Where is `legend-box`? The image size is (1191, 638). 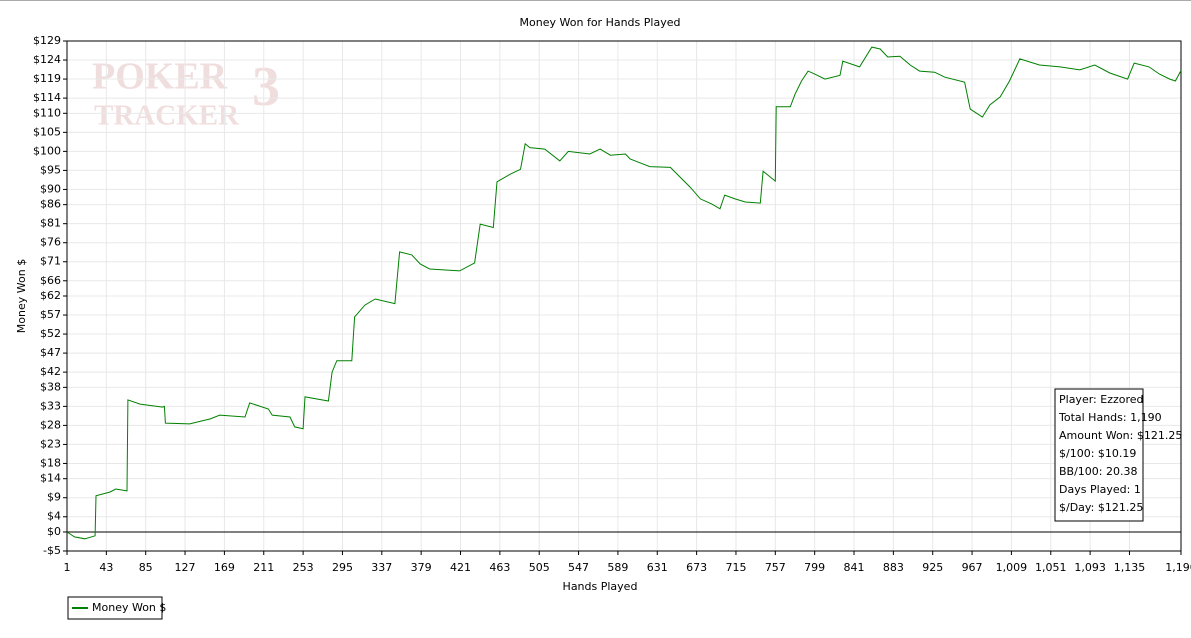 legend-box is located at coordinates (115, 608).